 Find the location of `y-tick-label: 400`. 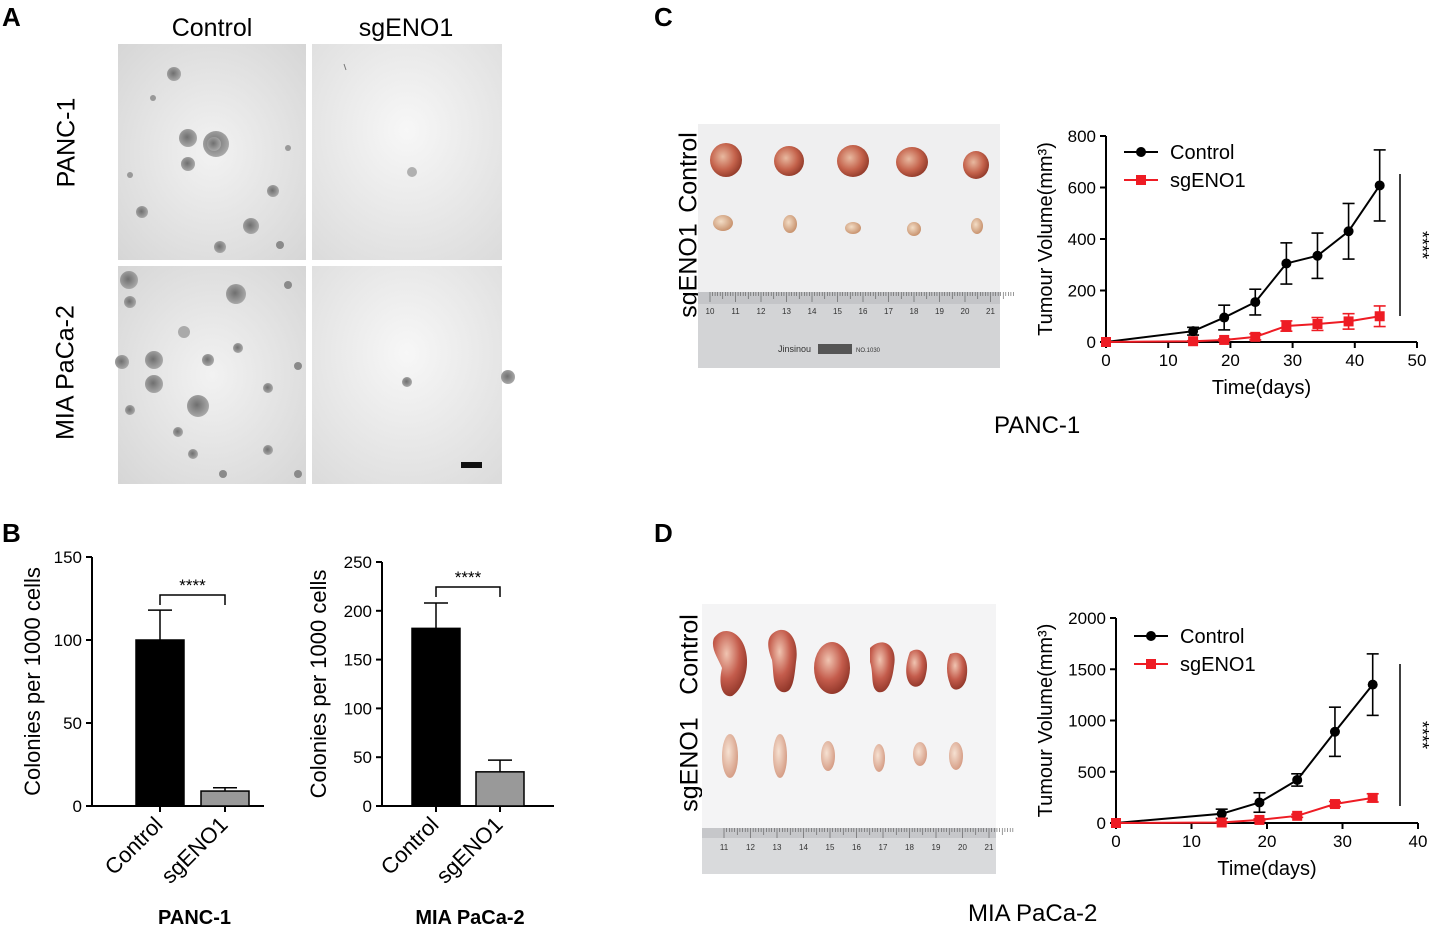

y-tick-label: 400 is located at coordinates (1082, 239).